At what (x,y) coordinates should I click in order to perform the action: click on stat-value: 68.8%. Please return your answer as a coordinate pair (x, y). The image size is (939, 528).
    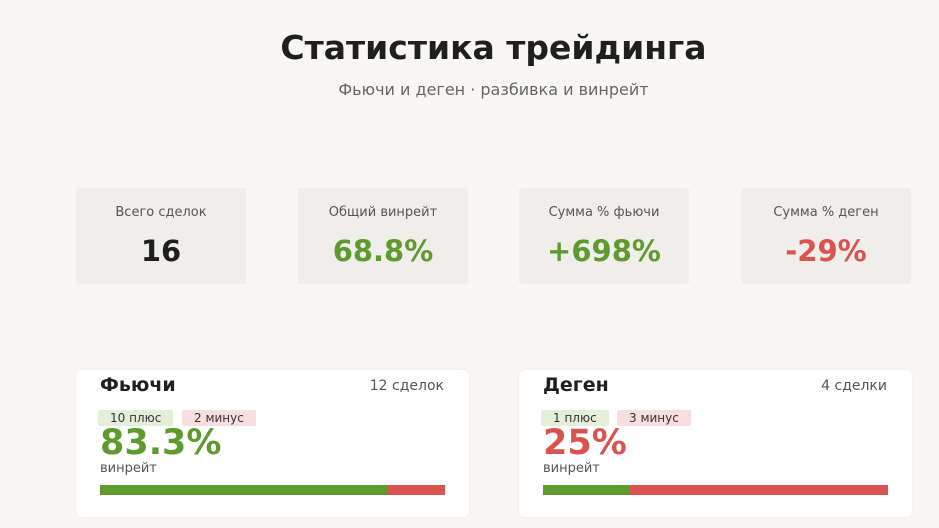
    Looking at the image, I should click on (383, 251).